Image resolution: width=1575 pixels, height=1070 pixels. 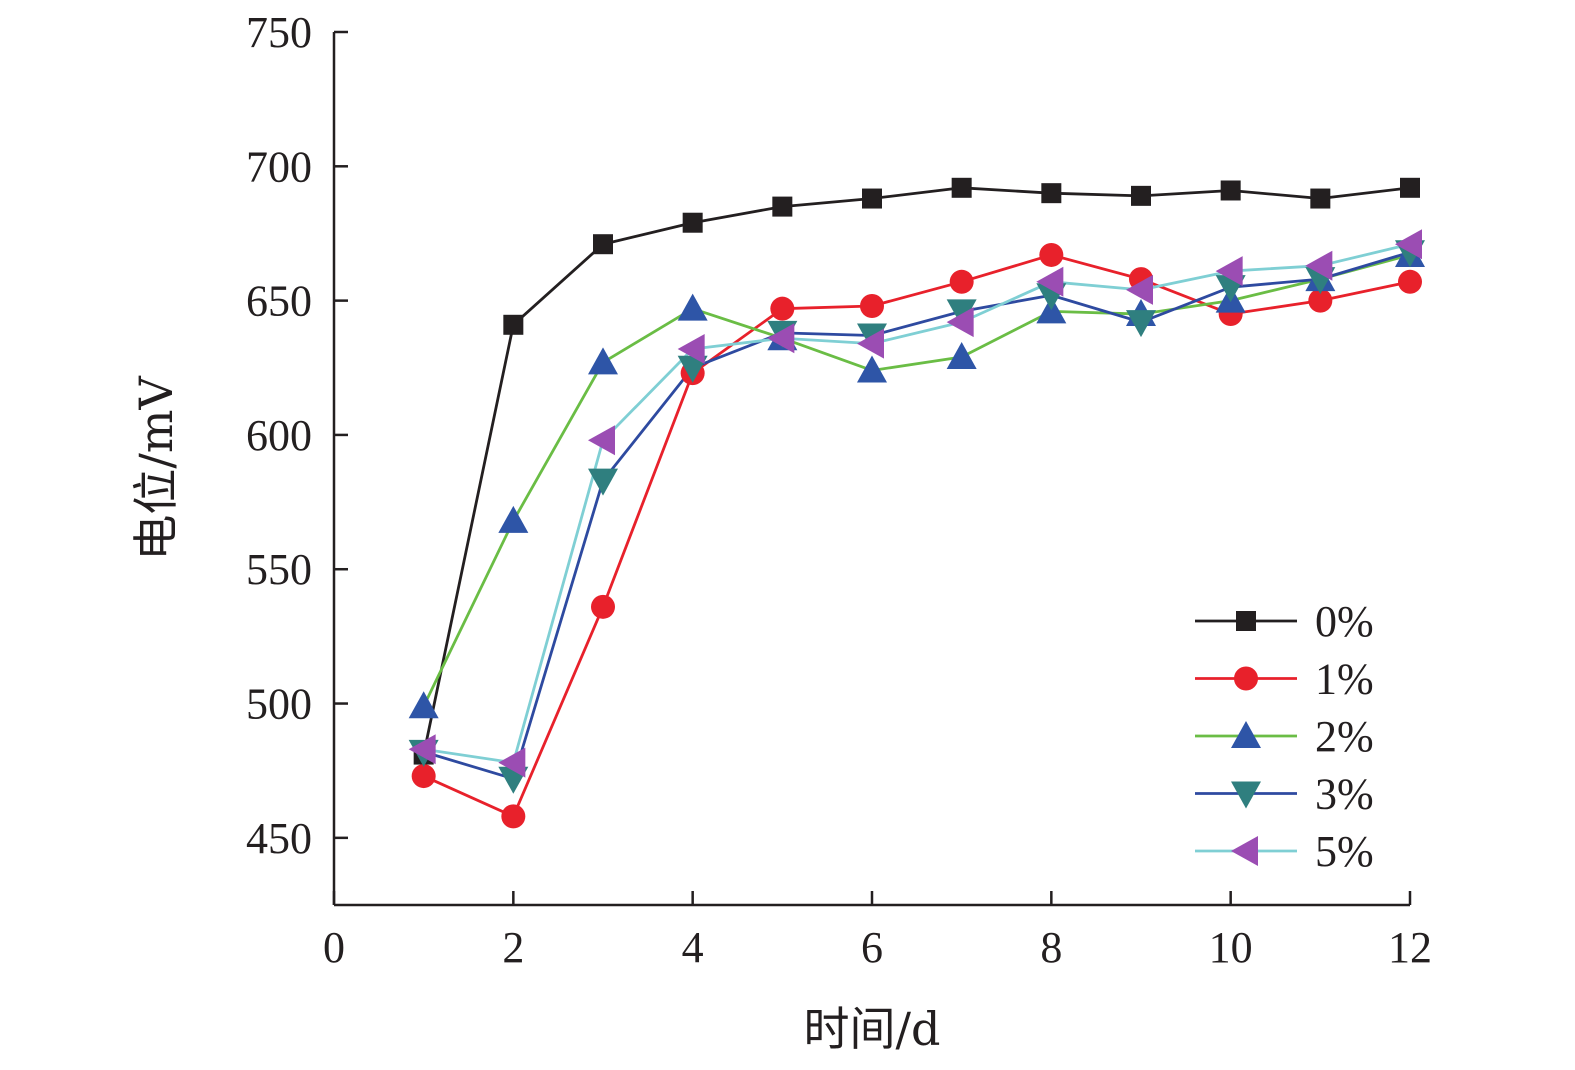 What do you see at coordinates (1344, 679) in the screenshot?
I see `legend-label: 1%` at bounding box center [1344, 679].